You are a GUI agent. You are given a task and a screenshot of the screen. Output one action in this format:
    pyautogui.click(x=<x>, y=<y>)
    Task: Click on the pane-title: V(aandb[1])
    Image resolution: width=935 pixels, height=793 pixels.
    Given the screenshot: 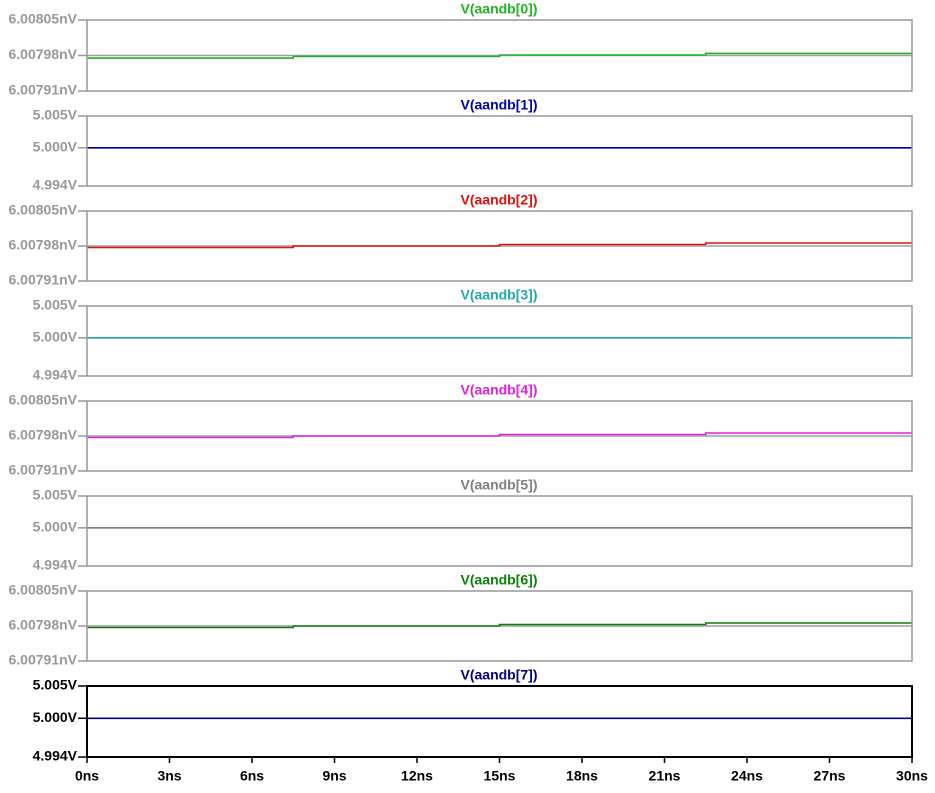 What is the action you would take?
    pyautogui.click(x=499, y=105)
    